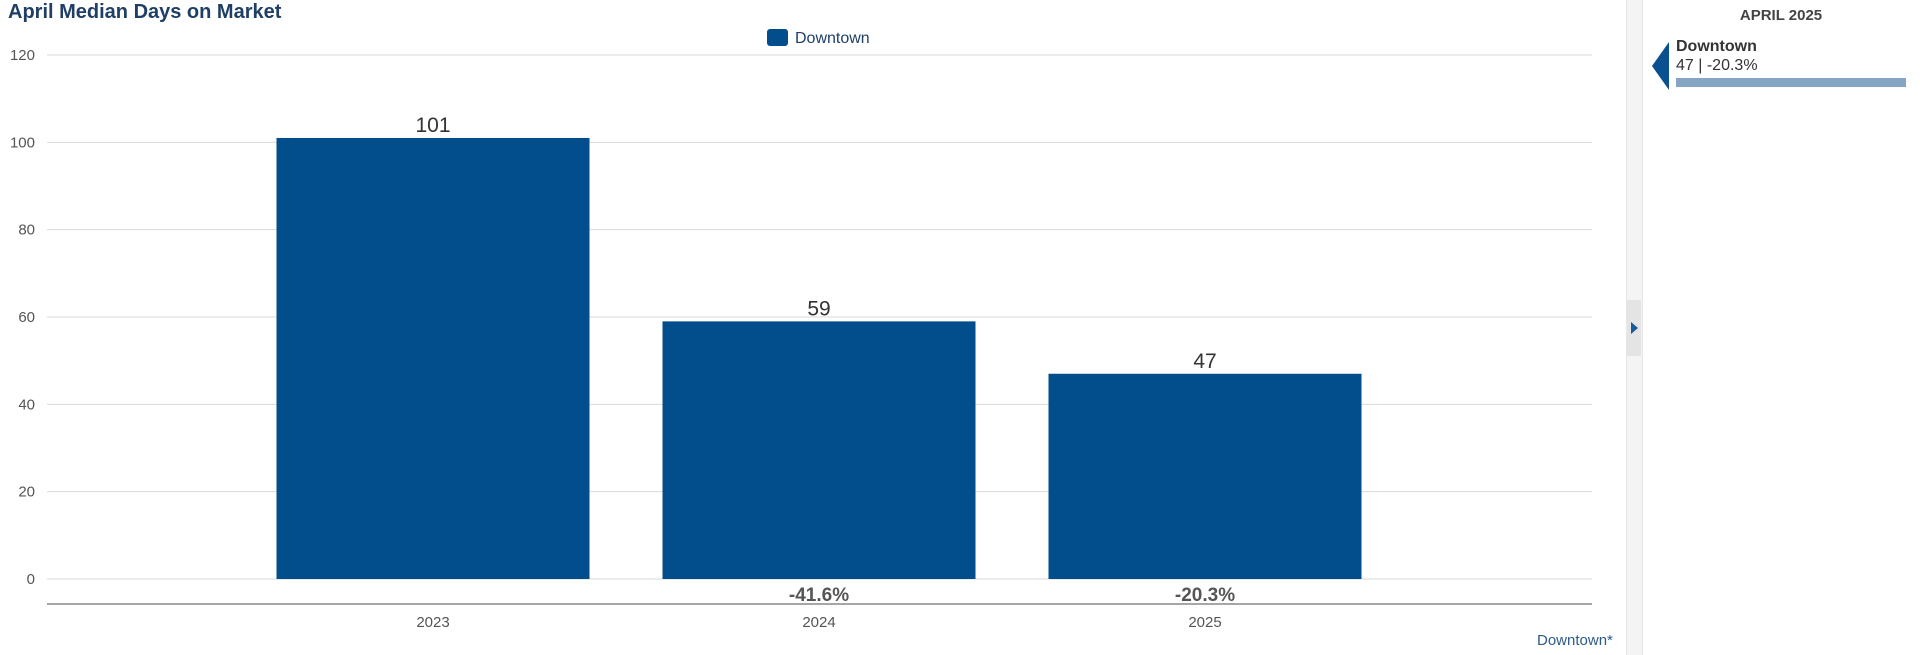 The height and width of the screenshot is (655, 1920). I want to click on x-tick-label: 2024, so click(818, 622).